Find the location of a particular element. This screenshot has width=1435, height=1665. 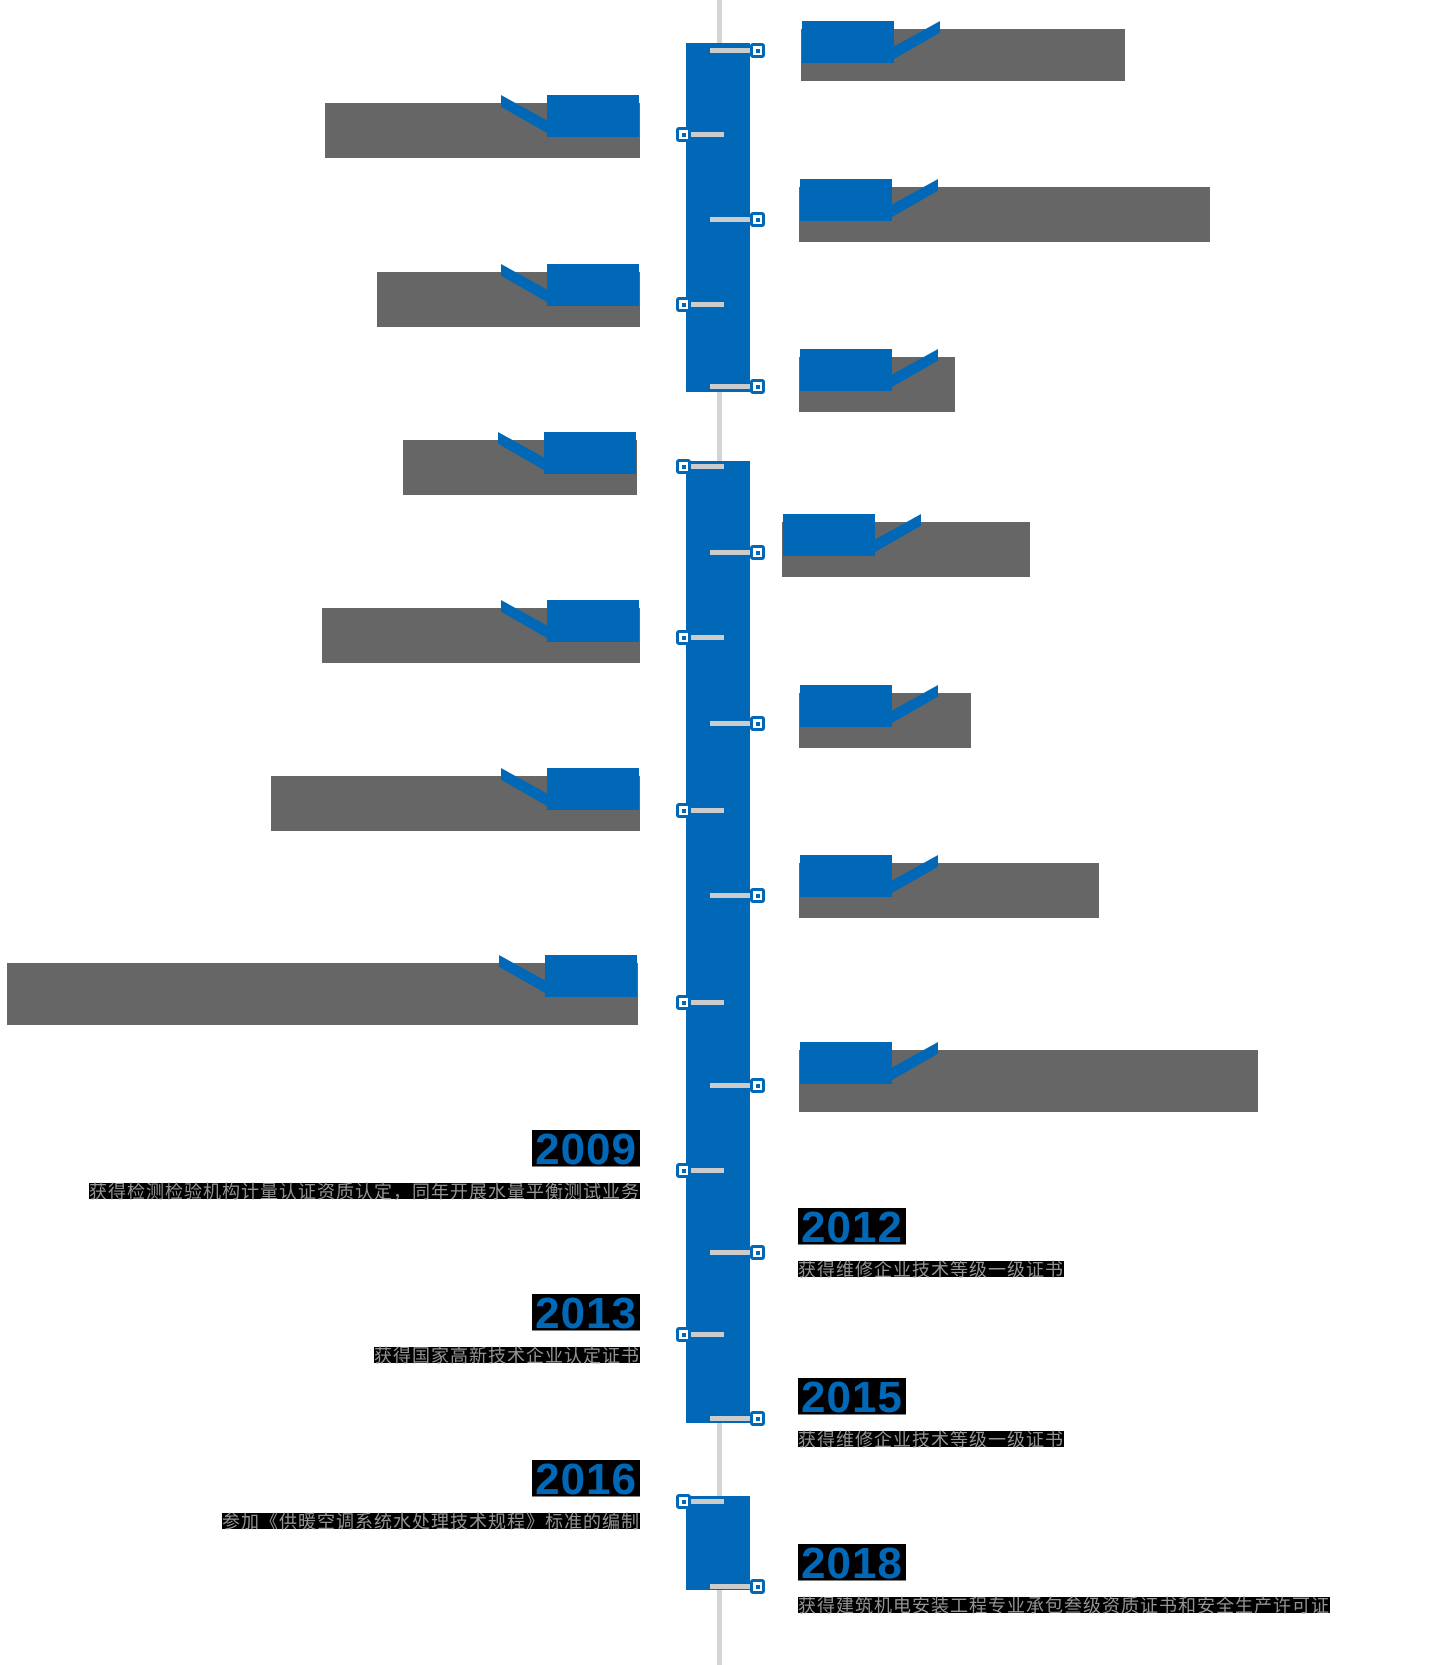

milestone-2013: 2013 获得国家高新技术企业认定证书 is located at coordinates (507, 1330).